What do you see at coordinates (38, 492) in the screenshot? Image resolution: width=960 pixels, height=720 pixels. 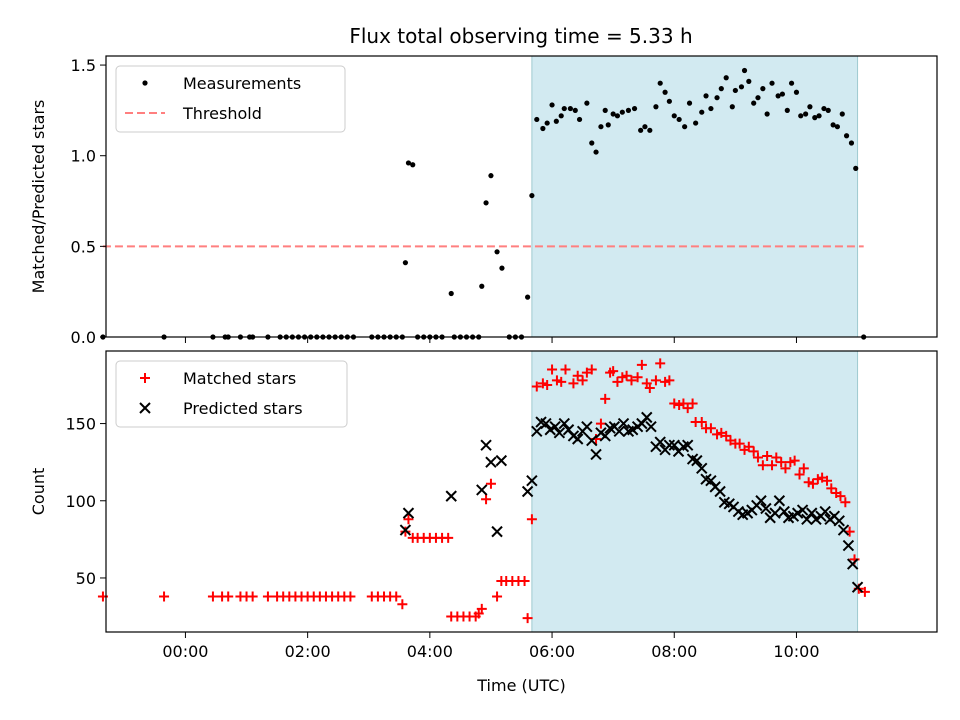 I see `count-y-axis-label: Count` at bounding box center [38, 492].